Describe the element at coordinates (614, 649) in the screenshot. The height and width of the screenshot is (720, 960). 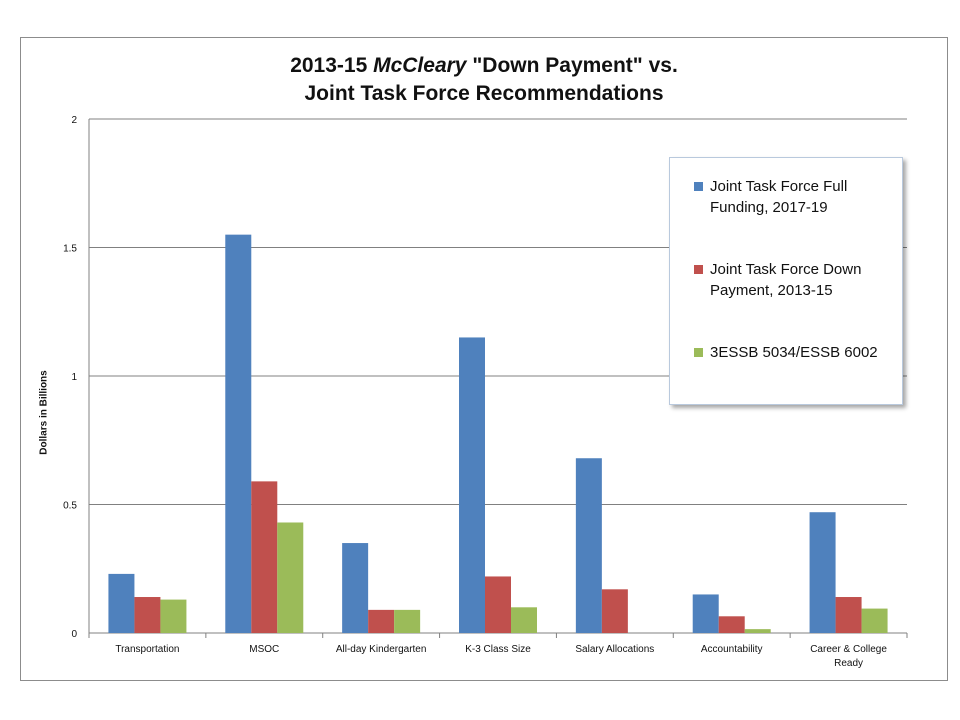
I see `x-tick-label: Salary Allocations` at that location.